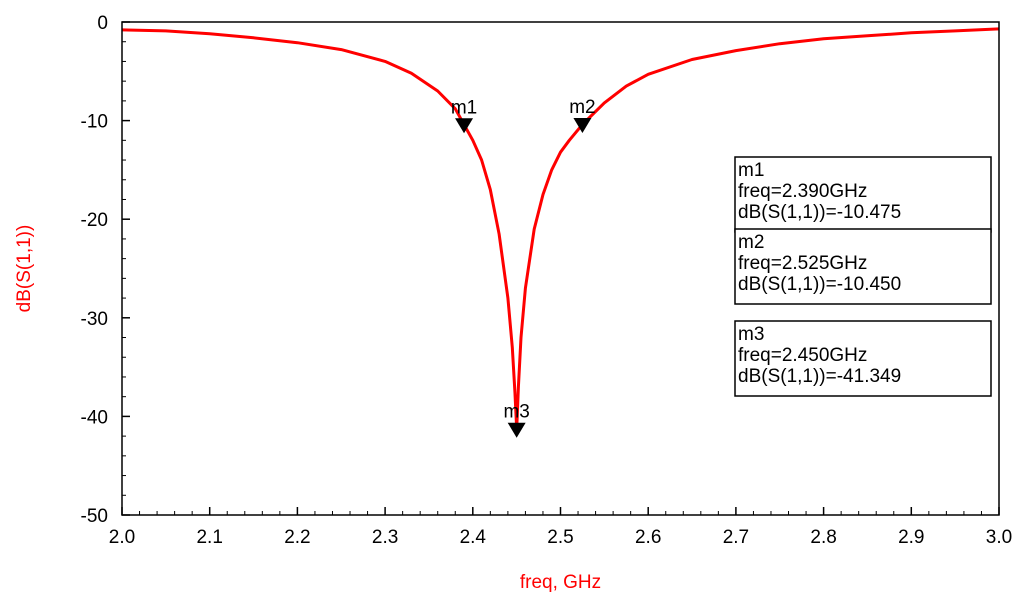 The image size is (1023, 599). Describe the element at coordinates (94, 122) in the screenshot. I see `y-tick-label: -10` at that location.